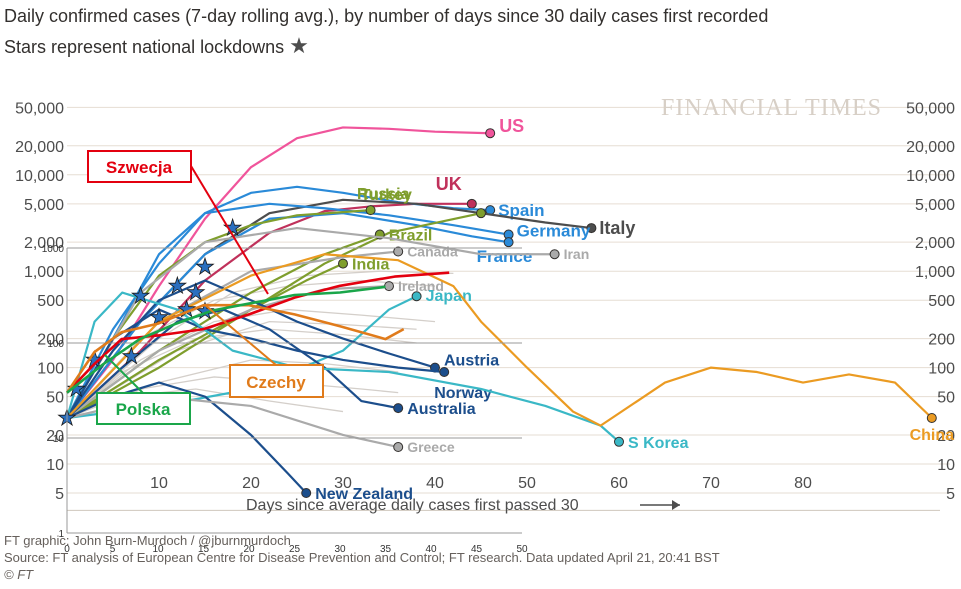 This screenshot has height=589, width=961. What do you see at coordinates (19, 574) in the screenshot?
I see `footer-copyright: © FT` at bounding box center [19, 574].